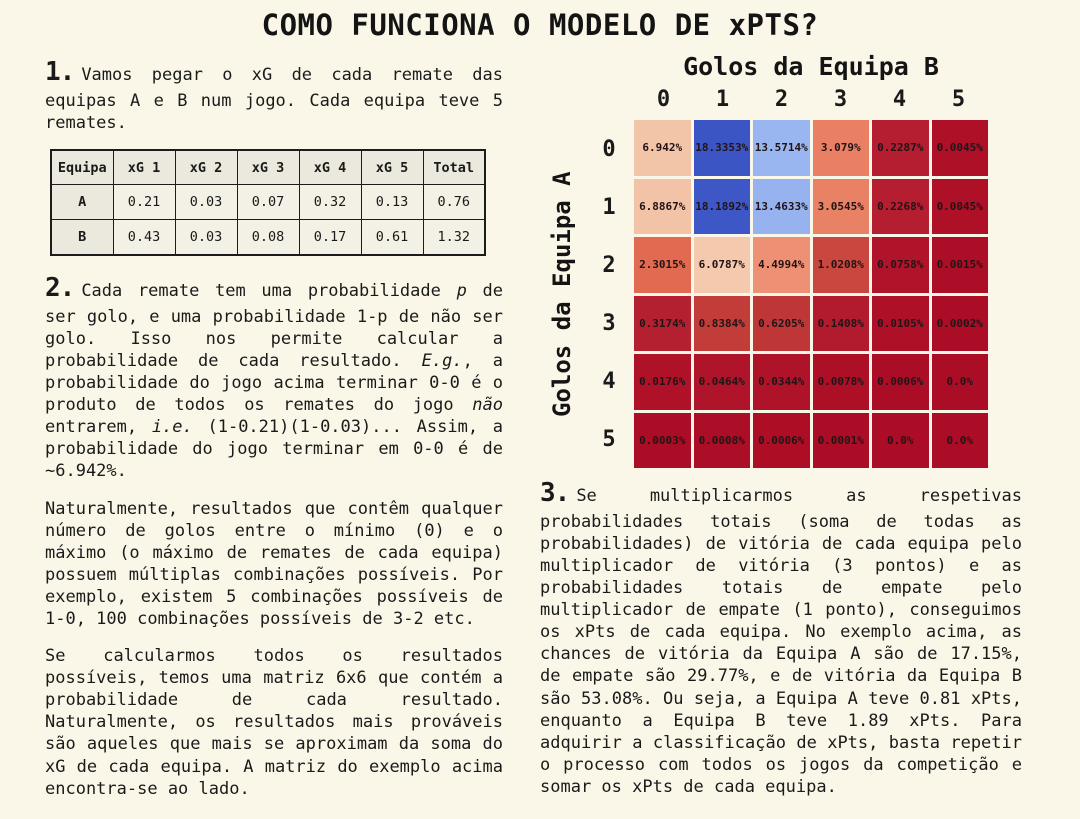  I want to click on table-cell: 0.32, so click(330, 202).